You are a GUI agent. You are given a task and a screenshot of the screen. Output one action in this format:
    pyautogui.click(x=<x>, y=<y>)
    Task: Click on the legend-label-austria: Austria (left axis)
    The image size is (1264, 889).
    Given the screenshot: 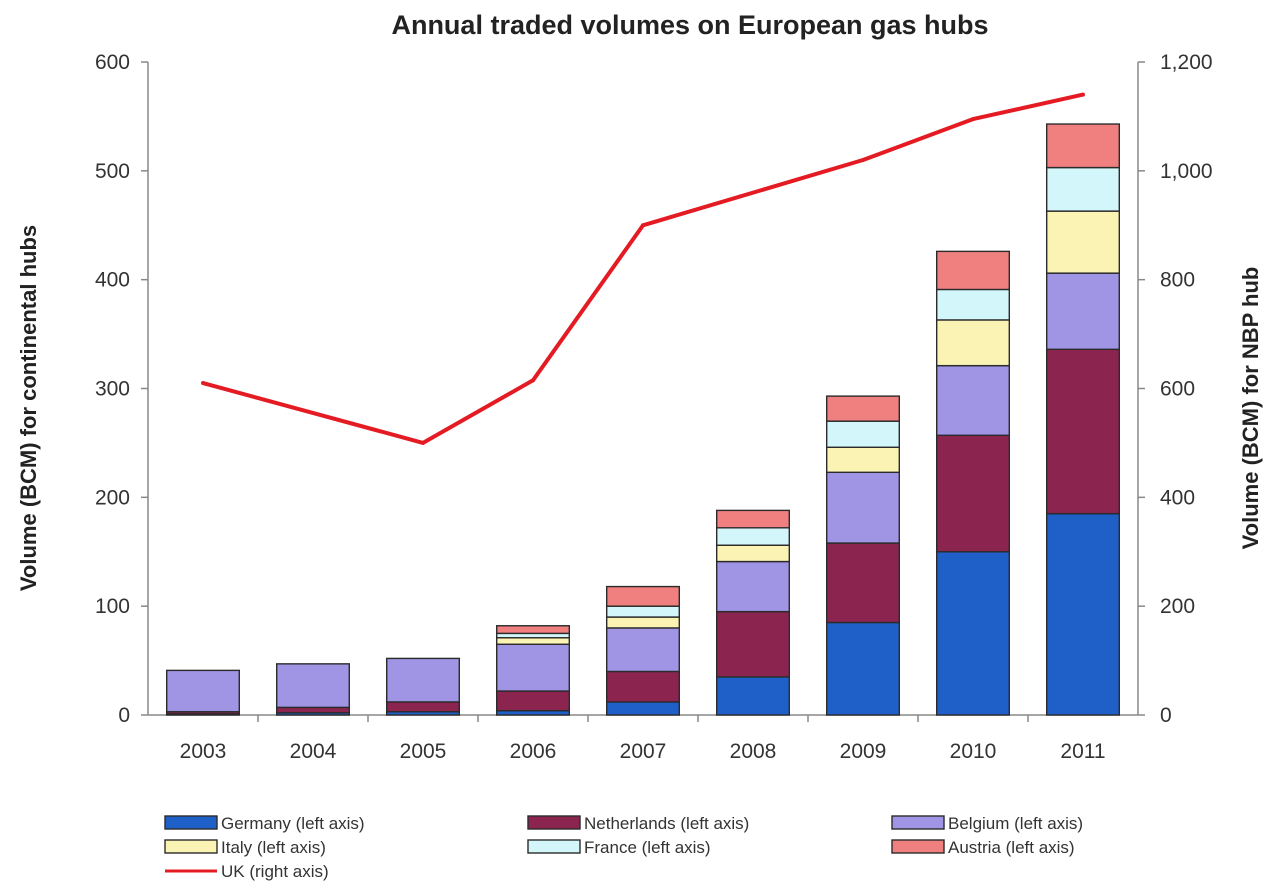 What is the action you would take?
    pyautogui.click(x=1011, y=847)
    